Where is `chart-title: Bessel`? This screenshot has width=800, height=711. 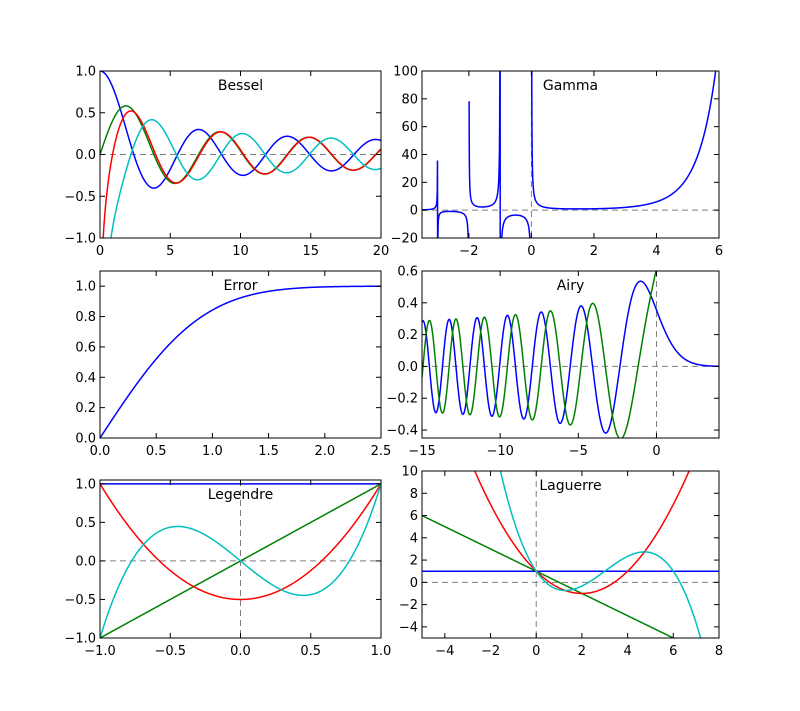
chart-title: Bessel is located at coordinates (240, 86).